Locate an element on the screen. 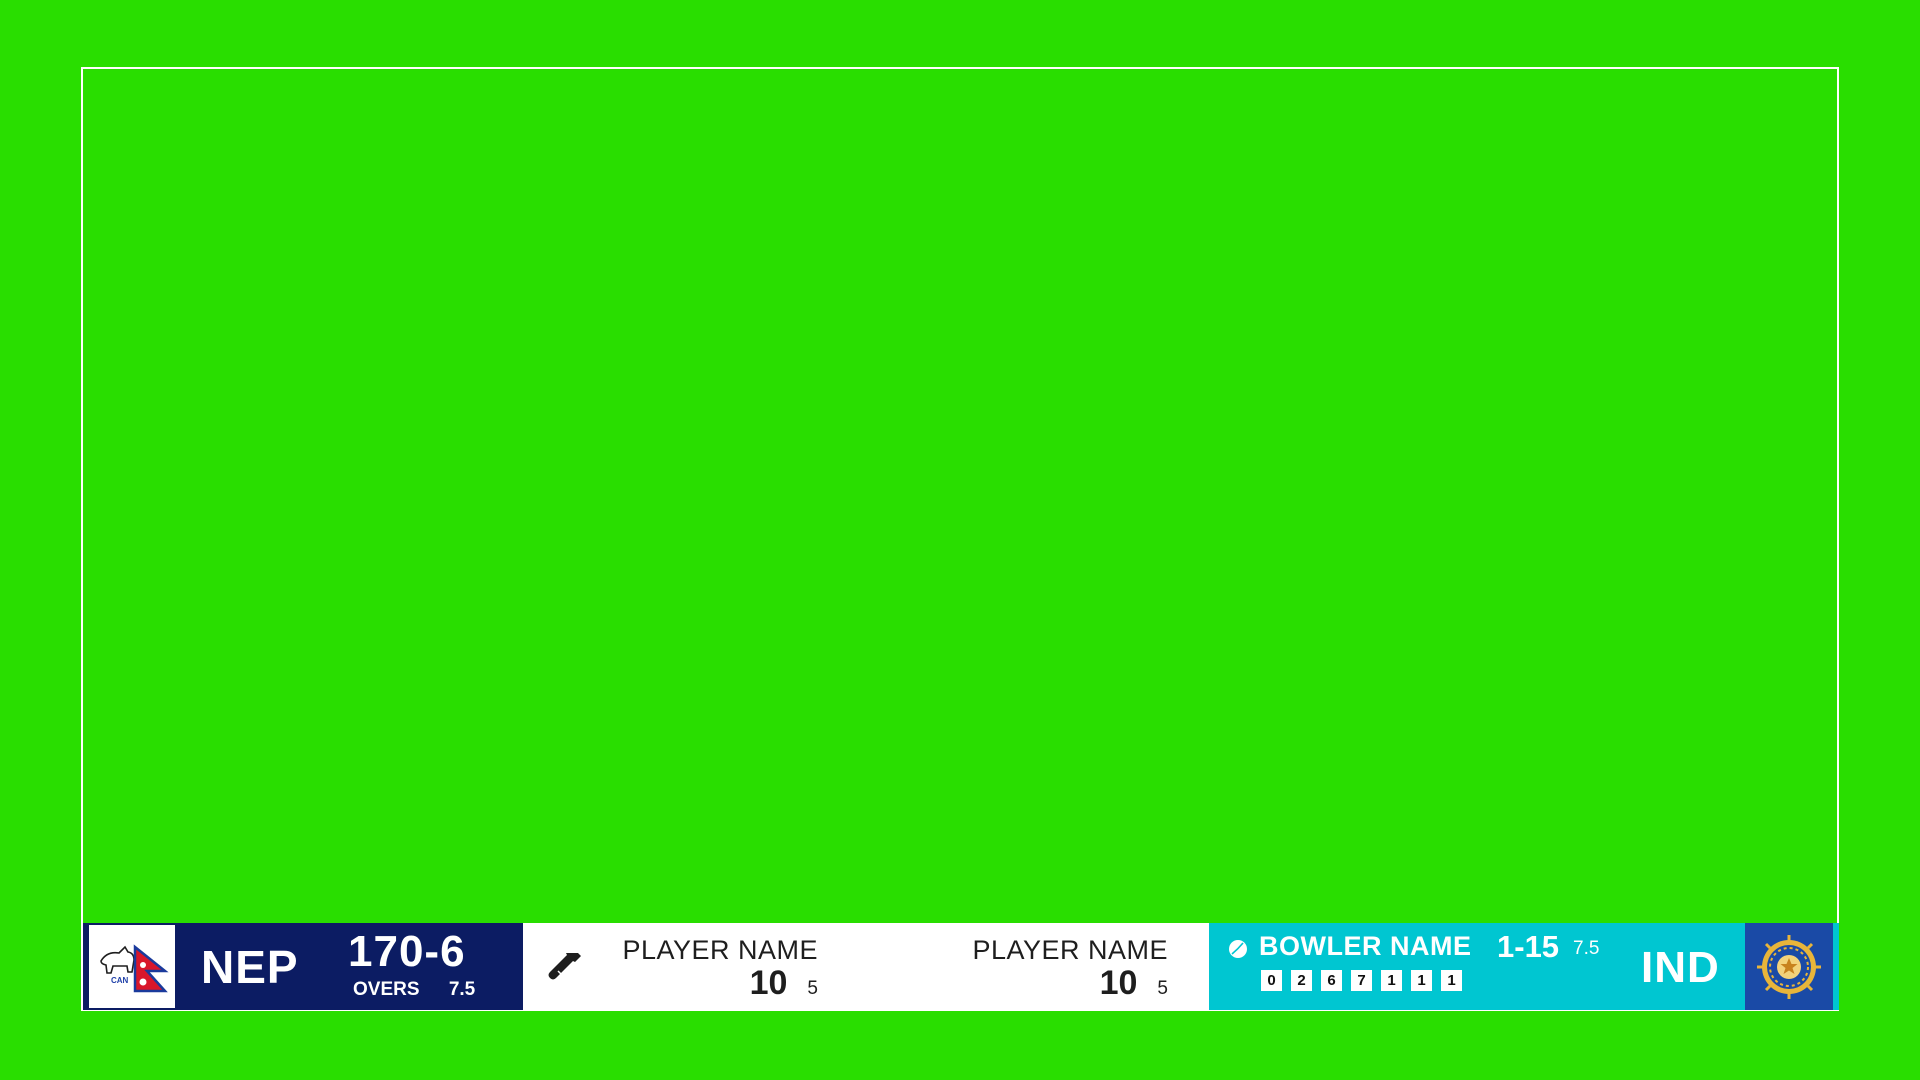 The width and height of the screenshot is (1920, 1080). nepal-flag-icon: CAN is located at coordinates (132, 966).